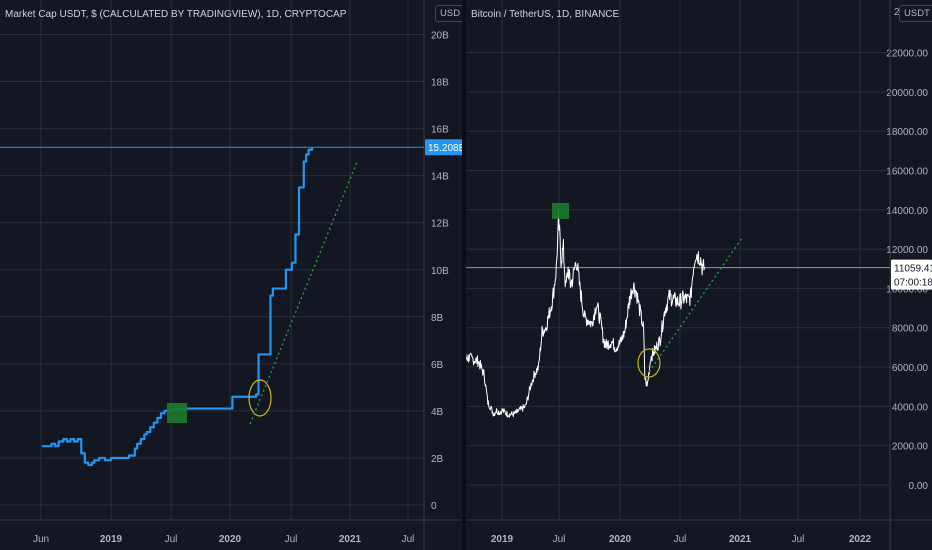 Image resolution: width=932 pixels, height=550 pixels. Describe the element at coordinates (915, 13) in the screenshot. I see `right-currency-button: USDT` at that location.